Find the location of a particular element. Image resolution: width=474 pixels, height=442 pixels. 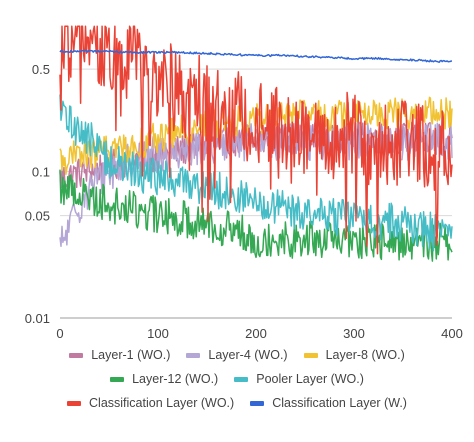

legend-swatch-pooler-layer is located at coordinates (241, 379).